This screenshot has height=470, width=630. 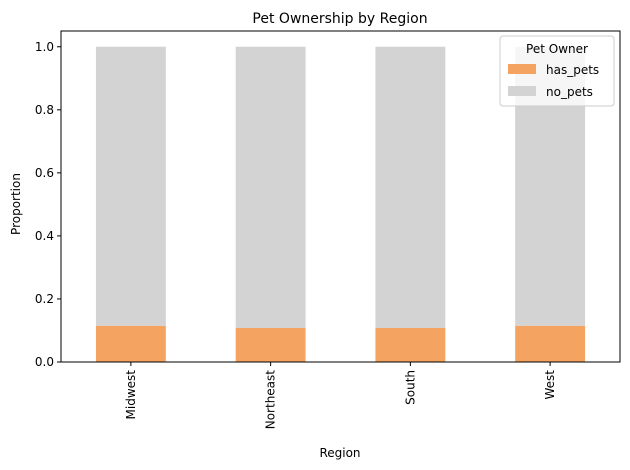 I want to click on bar-has-pets-midwest, so click(x=130, y=343).